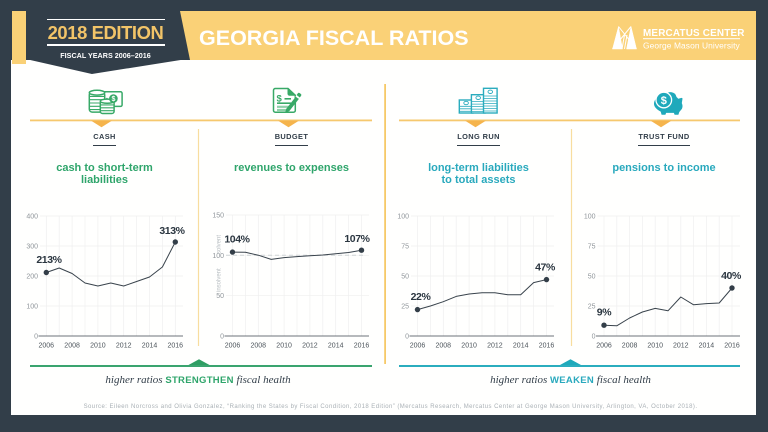 Image resolution: width=768 pixels, height=432 pixels. I want to click on svg-text: 22%, so click(421, 297).